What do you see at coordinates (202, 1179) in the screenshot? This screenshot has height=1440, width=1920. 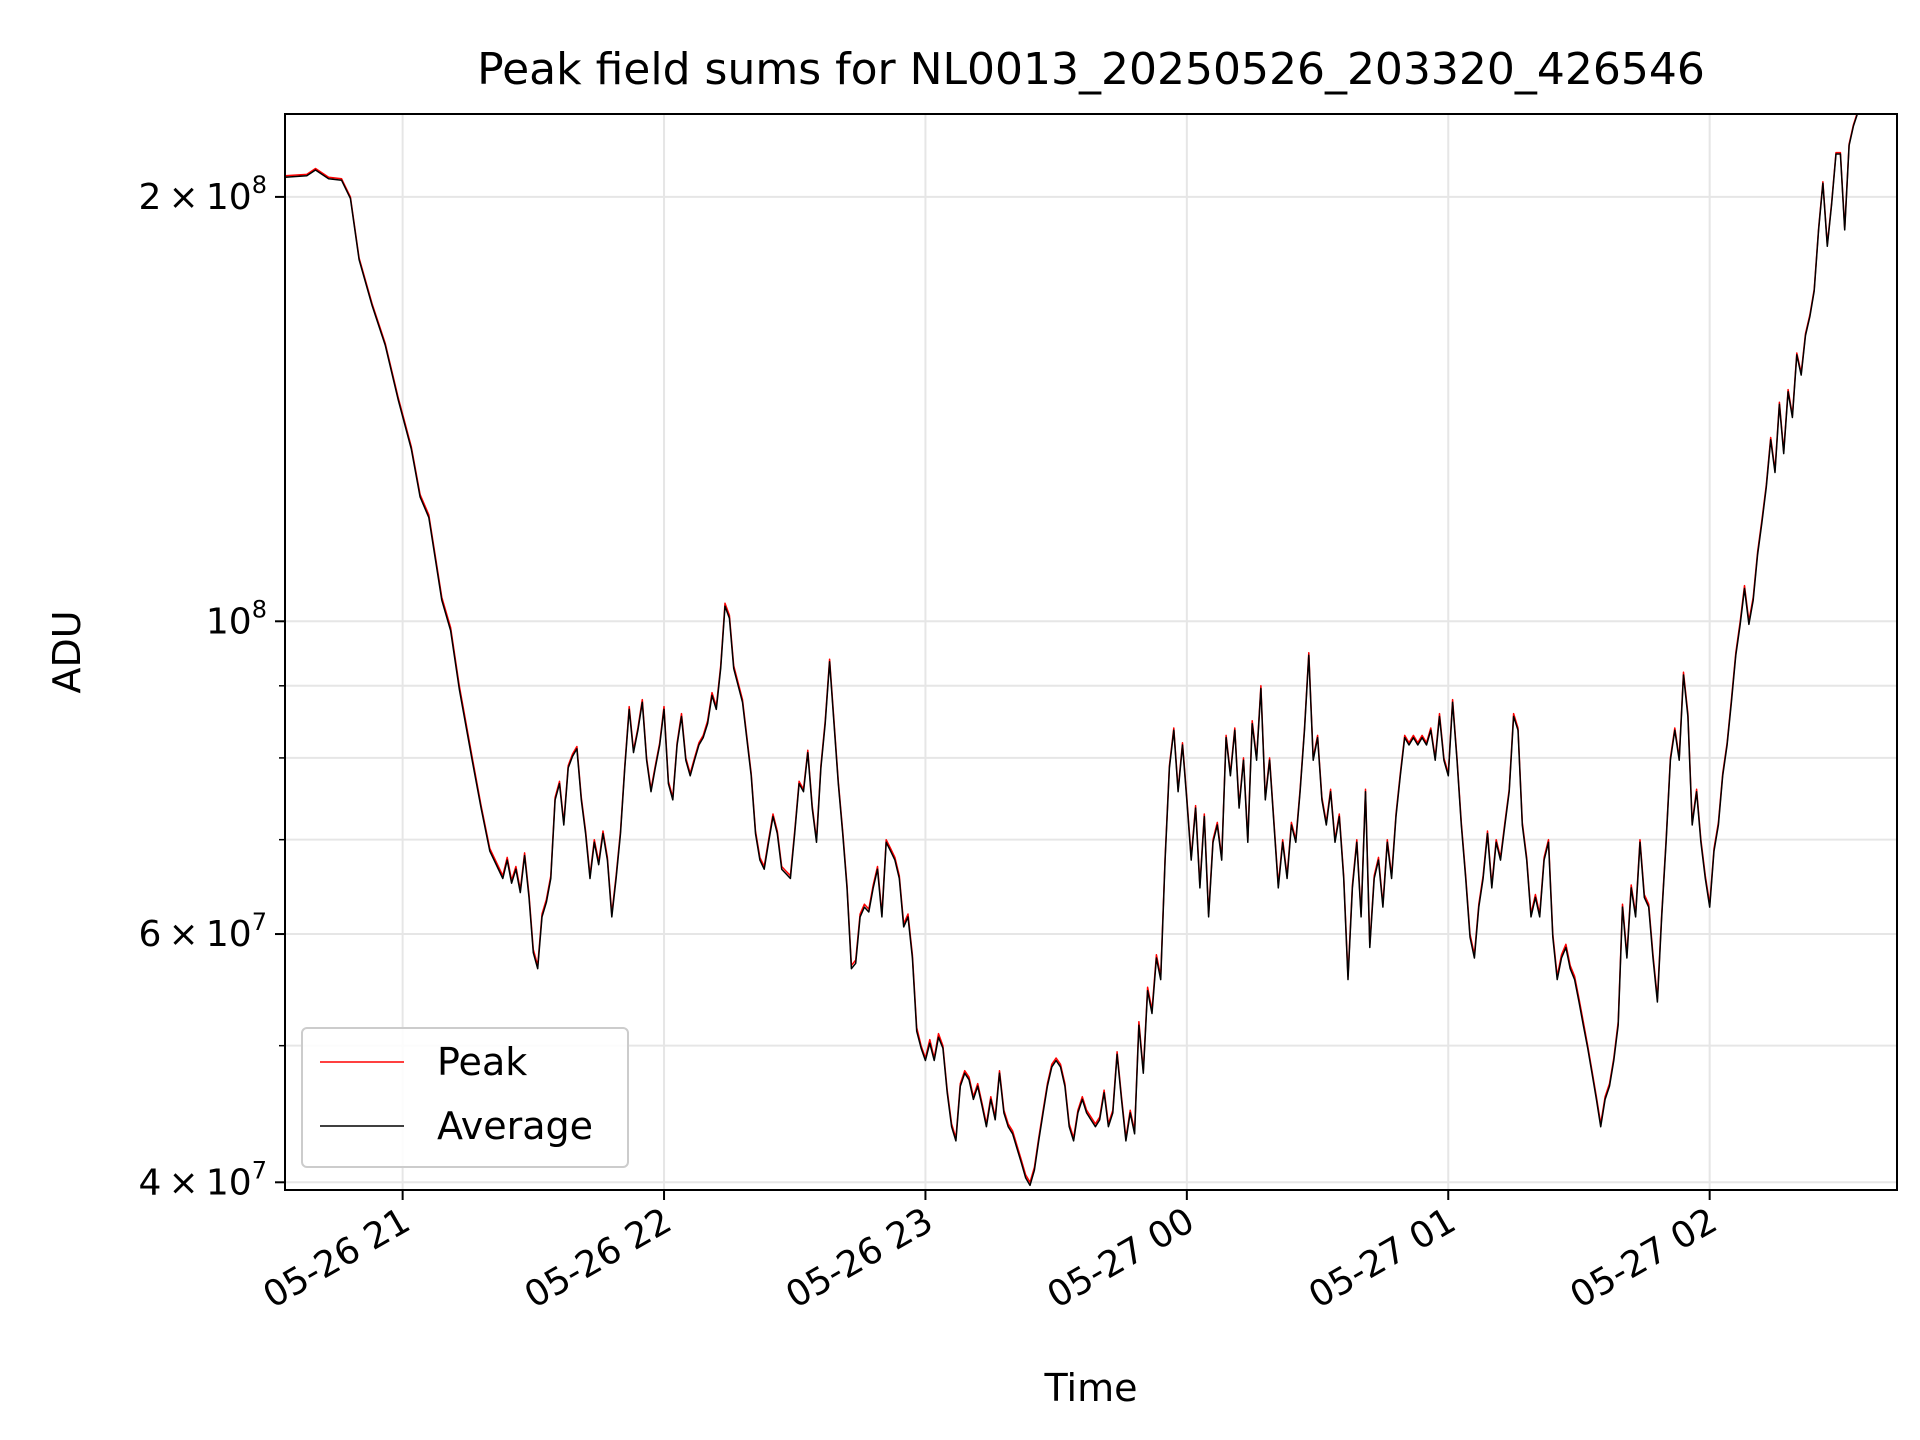 I see `y-tick-label: 4 × 107` at bounding box center [202, 1179].